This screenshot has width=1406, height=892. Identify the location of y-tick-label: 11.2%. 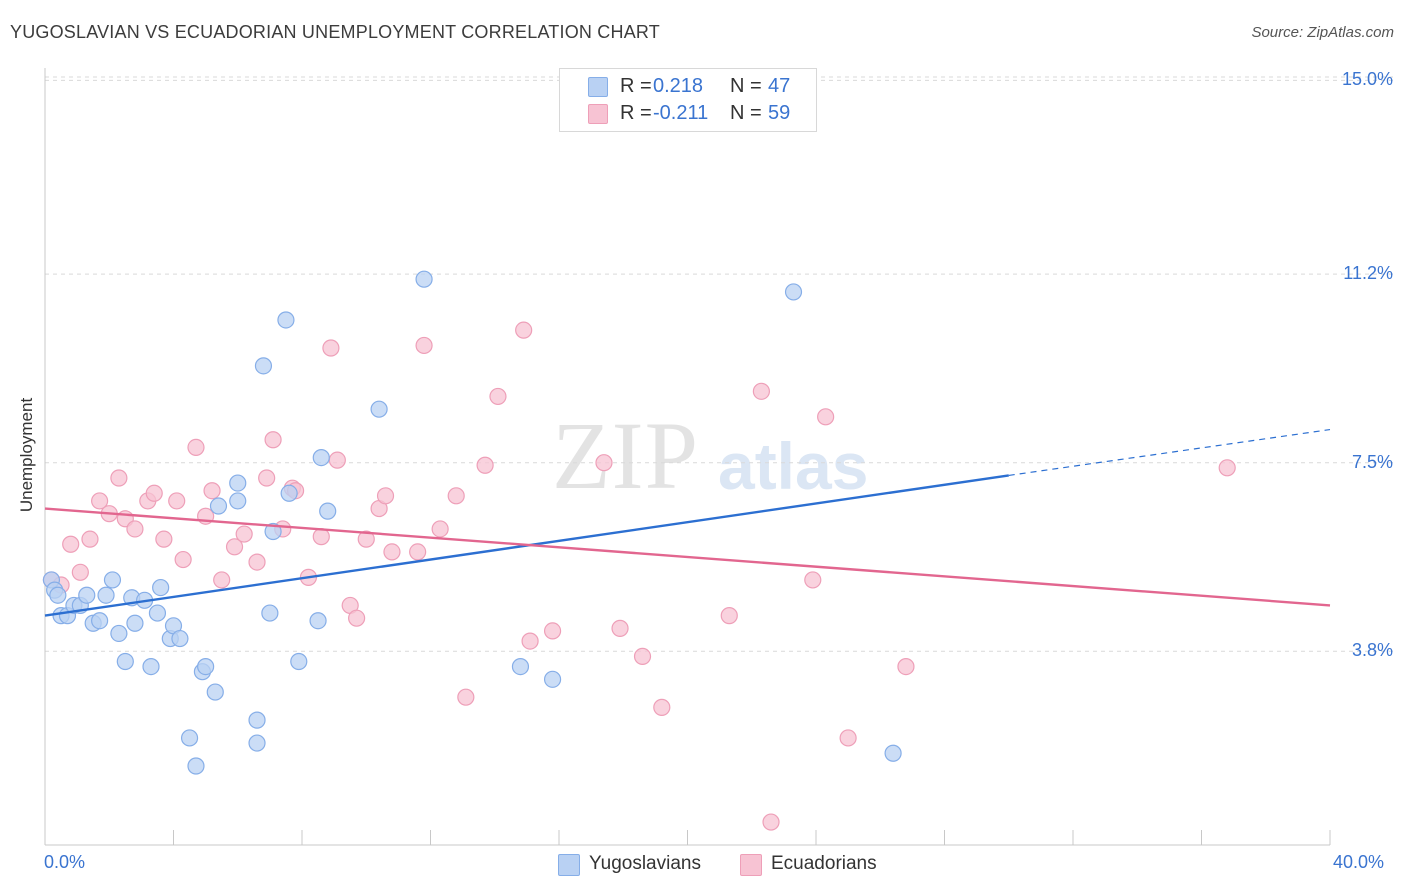
(1368, 273).